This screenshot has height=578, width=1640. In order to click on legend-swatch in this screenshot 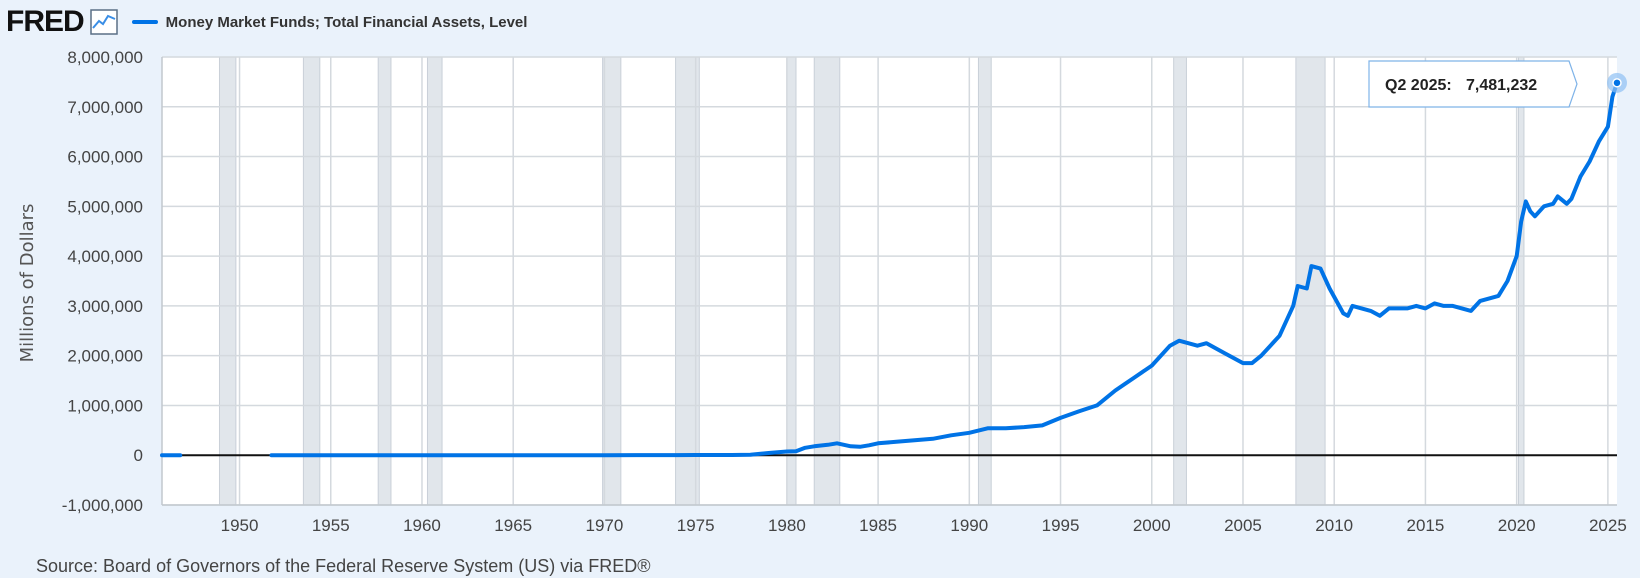, I will do `click(144, 22)`.